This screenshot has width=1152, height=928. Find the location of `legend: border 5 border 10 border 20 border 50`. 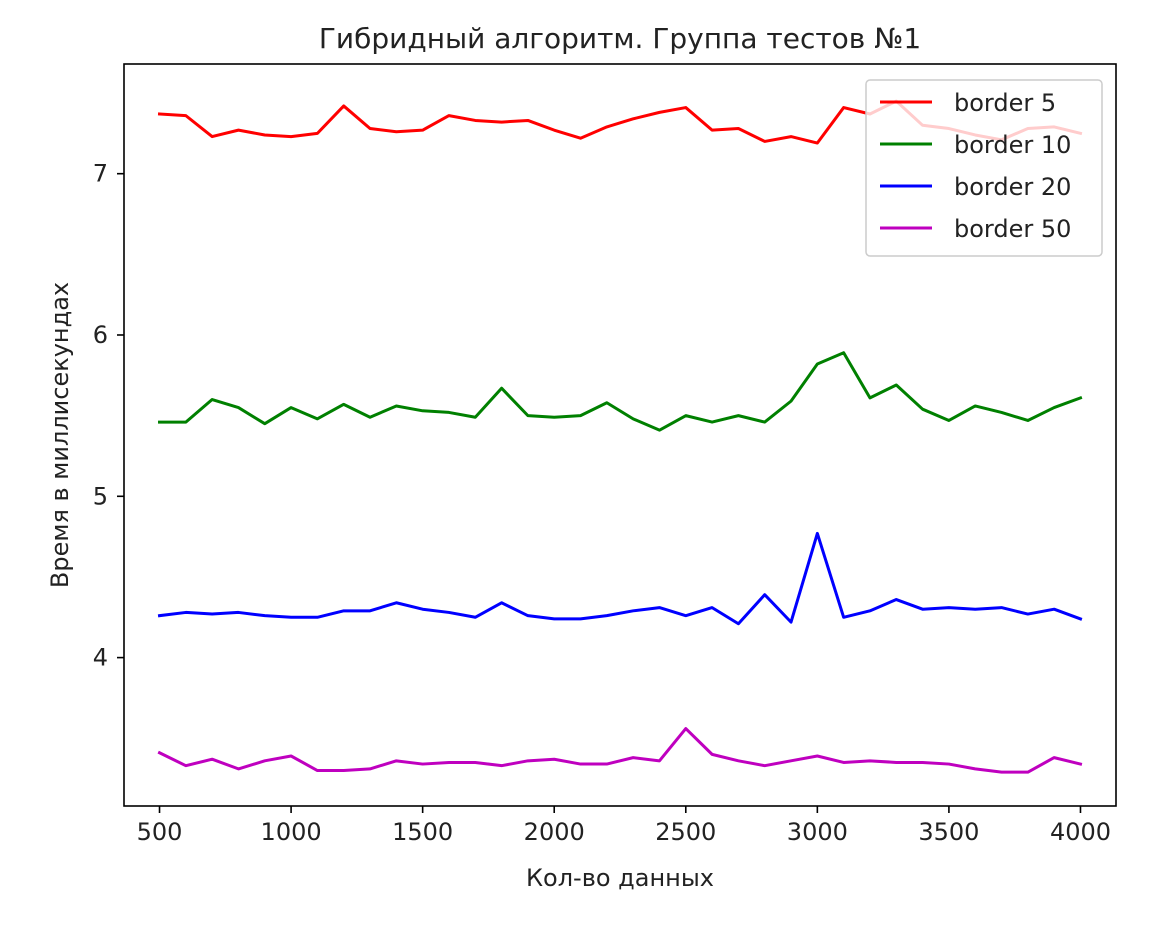

legend: border 5 border 10 border 20 border 50 is located at coordinates (984, 168).